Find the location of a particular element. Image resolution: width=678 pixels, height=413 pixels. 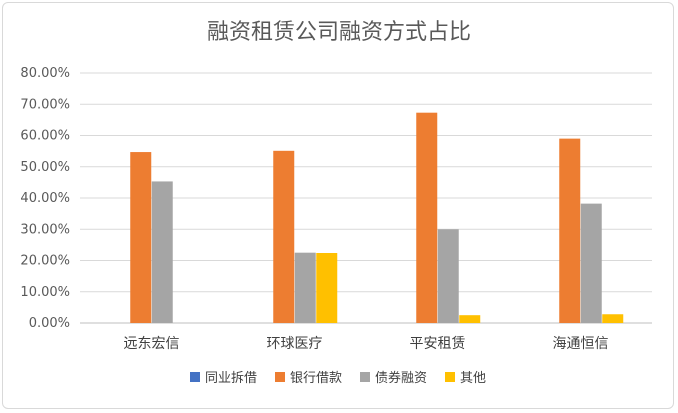

legend-label: 同业拆借 is located at coordinates (231, 378).